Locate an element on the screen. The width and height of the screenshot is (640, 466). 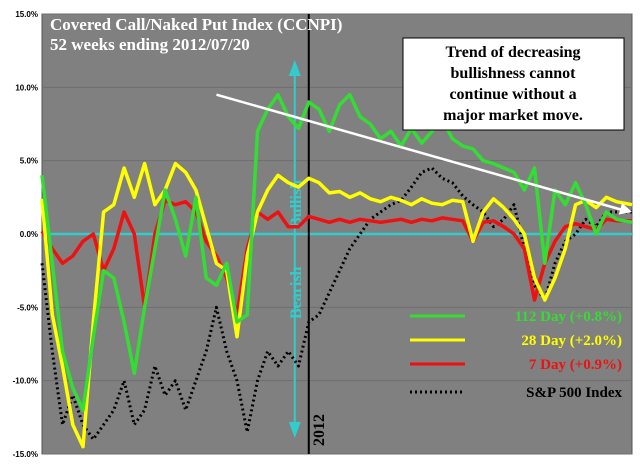
bearish-label: Bearish is located at coordinates (296, 292).